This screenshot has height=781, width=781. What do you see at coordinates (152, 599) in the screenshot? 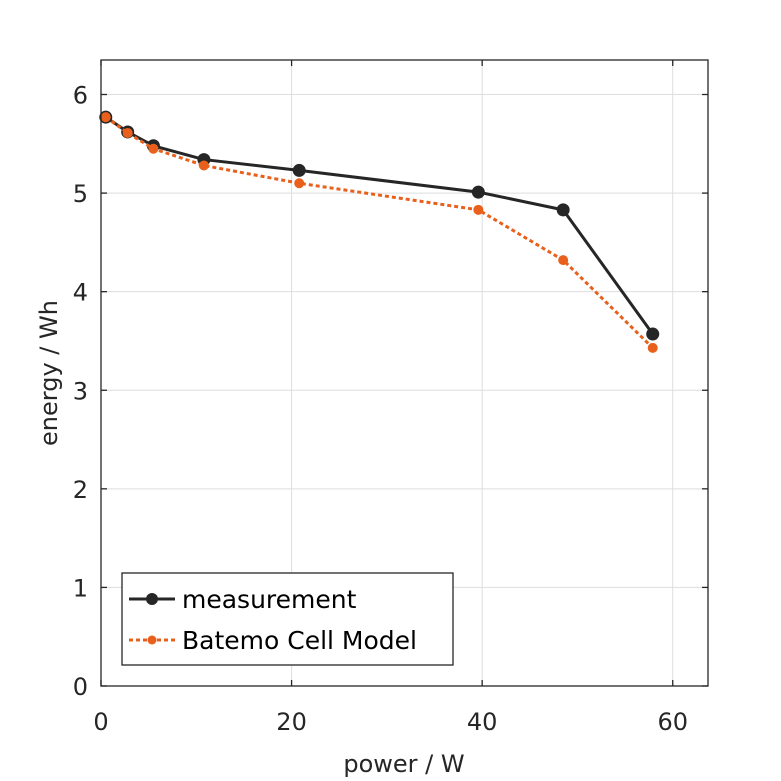
I see `legend-marker-measurement` at bounding box center [152, 599].